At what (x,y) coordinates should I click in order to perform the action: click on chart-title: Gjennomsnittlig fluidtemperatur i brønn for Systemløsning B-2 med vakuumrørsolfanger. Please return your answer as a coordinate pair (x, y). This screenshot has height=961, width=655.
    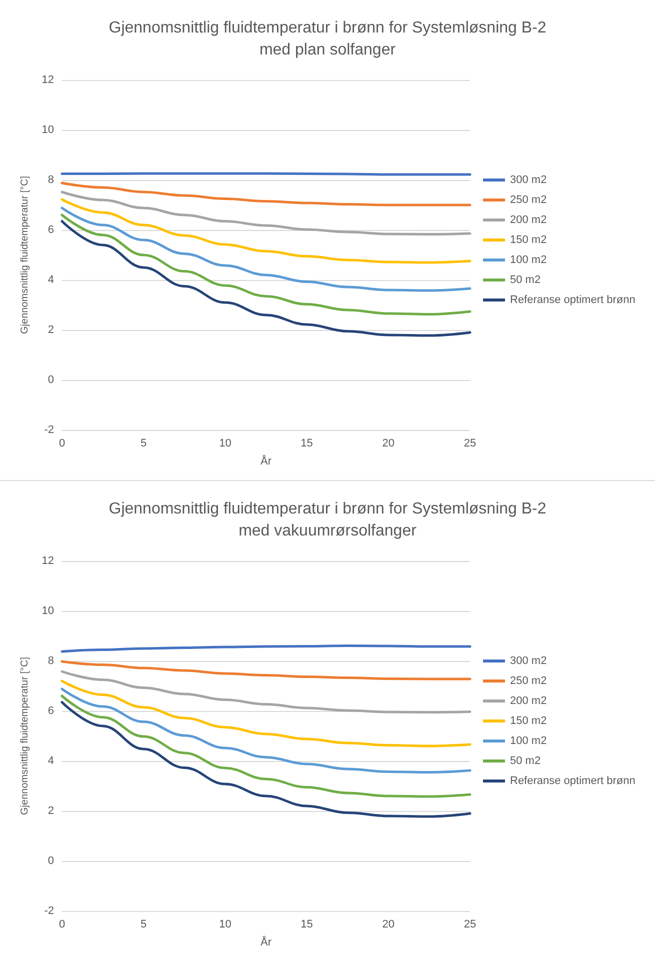
    Looking at the image, I should click on (327, 520).